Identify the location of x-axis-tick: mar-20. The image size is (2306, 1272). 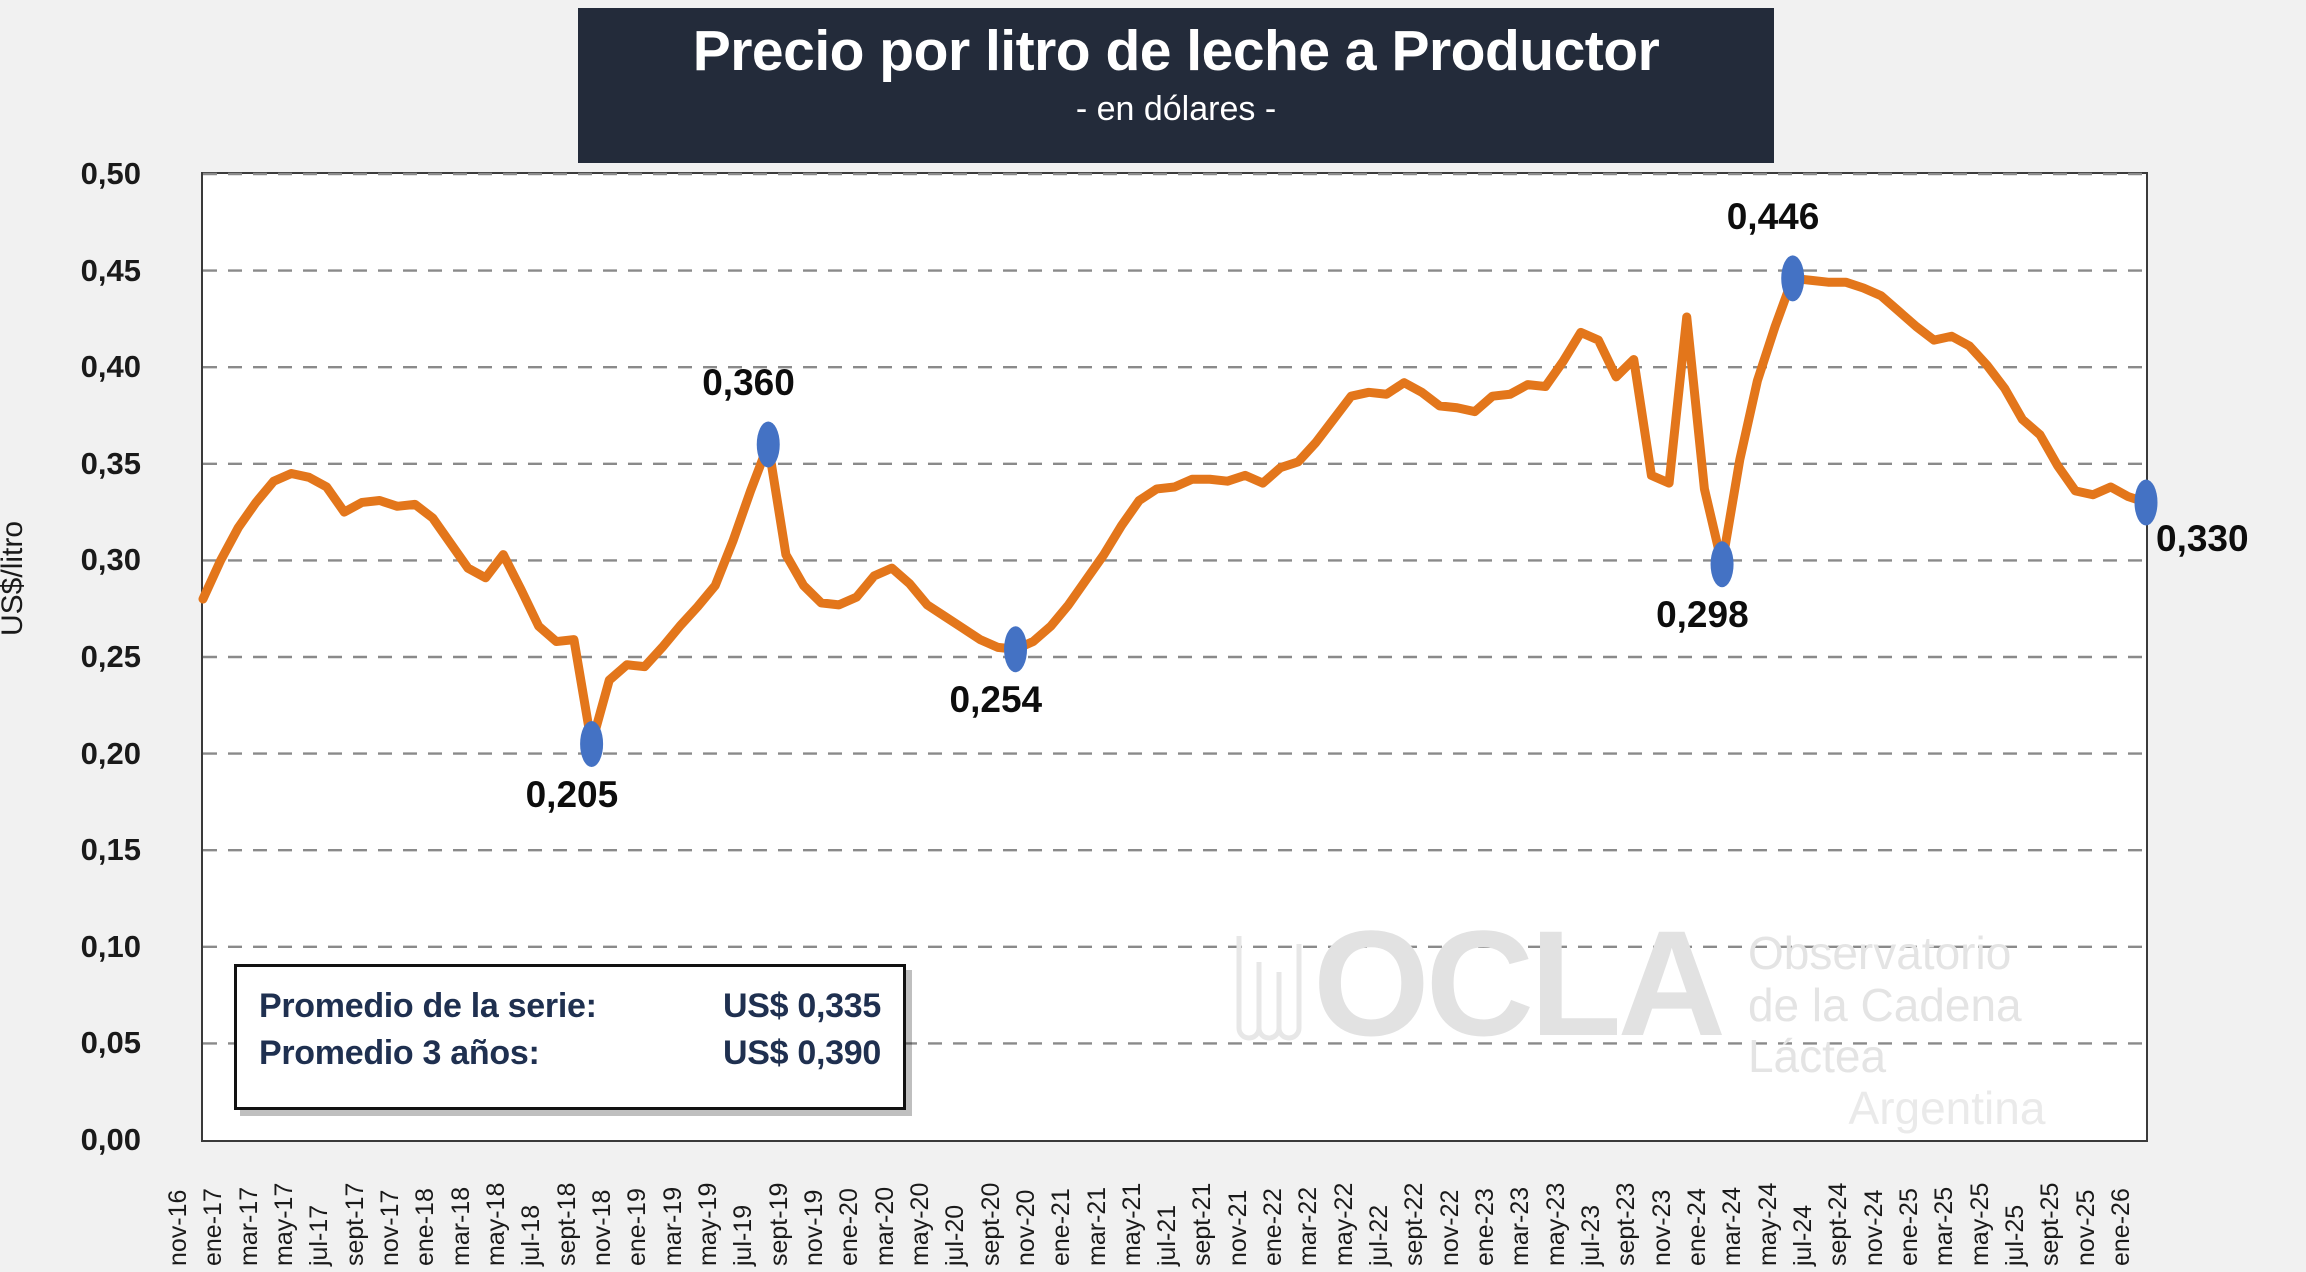
(884, 1226).